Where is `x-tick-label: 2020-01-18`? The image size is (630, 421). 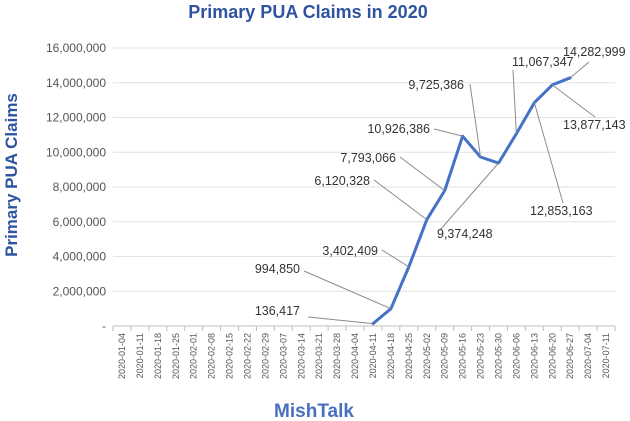
x-tick-label: 2020-01-18 is located at coordinates (158, 356).